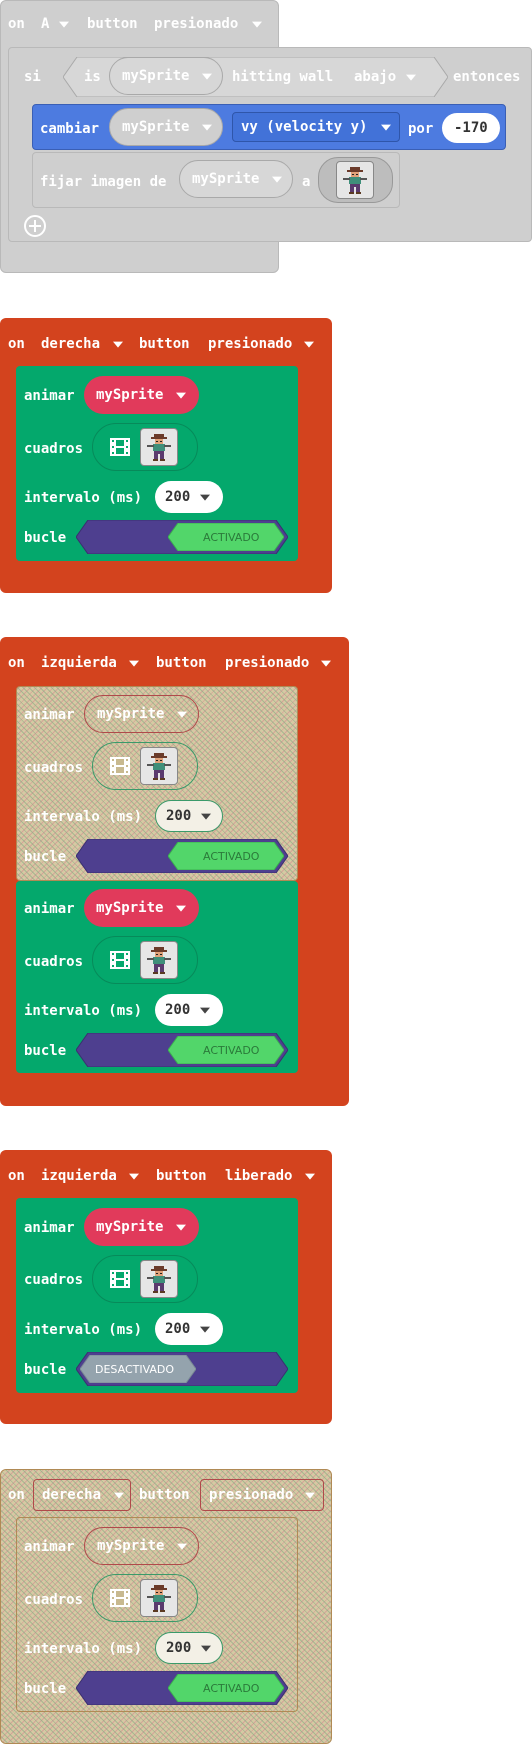 Image resolution: width=532 pixels, height=1744 pixels. Describe the element at coordinates (135, 1369) in the screenshot. I see `loop-value: DESACTIVADO` at that location.